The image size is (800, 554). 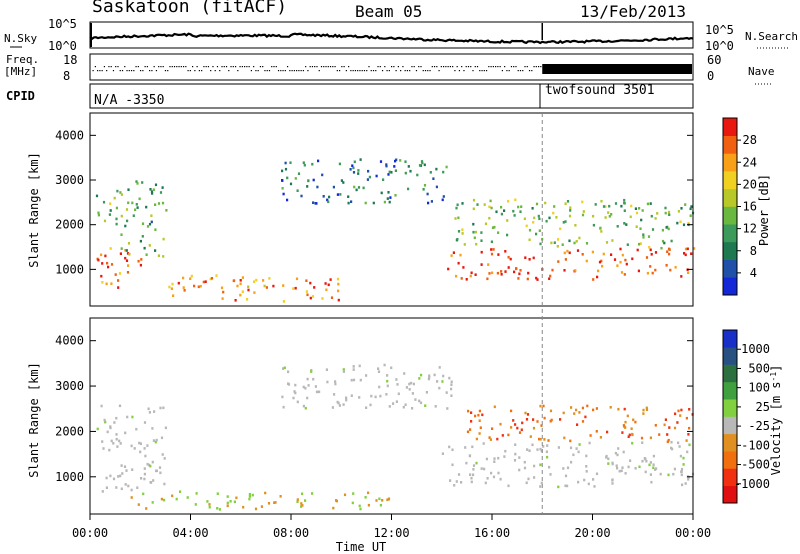 What do you see at coordinates (69, 135) in the screenshot?
I see `y-tick-label: 4000` at bounding box center [69, 135].